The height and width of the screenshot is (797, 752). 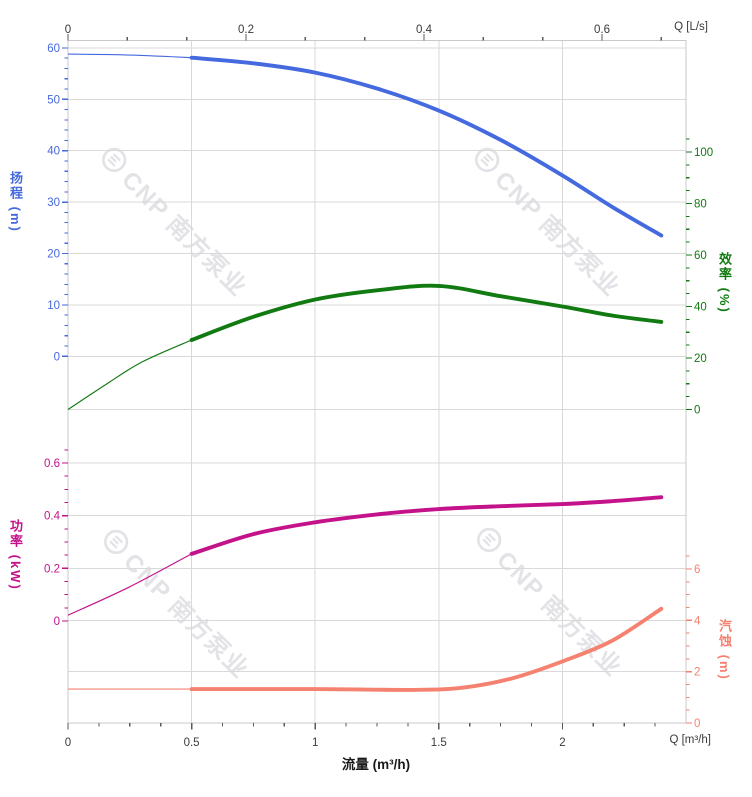 What do you see at coordinates (700, 308) in the screenshot?
I see `efficiency-tick-label: 40` at bounding box center [700, 308].